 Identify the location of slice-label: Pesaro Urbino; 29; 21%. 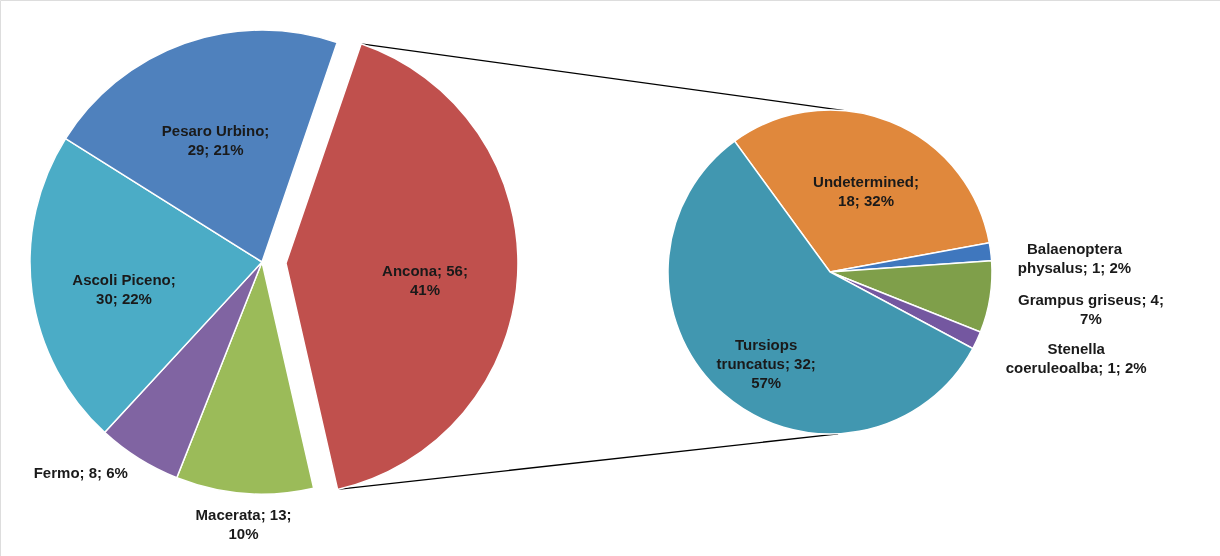
(215, 139).